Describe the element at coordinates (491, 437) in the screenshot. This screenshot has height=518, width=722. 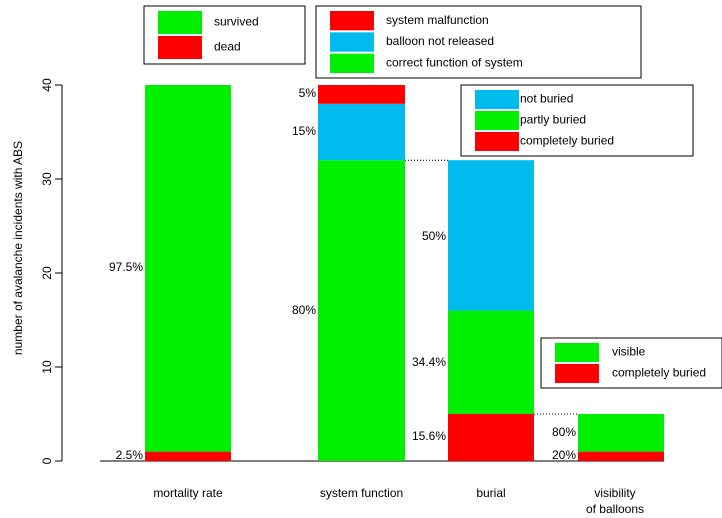
I see `bar-2-segment-completely-buried` at that location.